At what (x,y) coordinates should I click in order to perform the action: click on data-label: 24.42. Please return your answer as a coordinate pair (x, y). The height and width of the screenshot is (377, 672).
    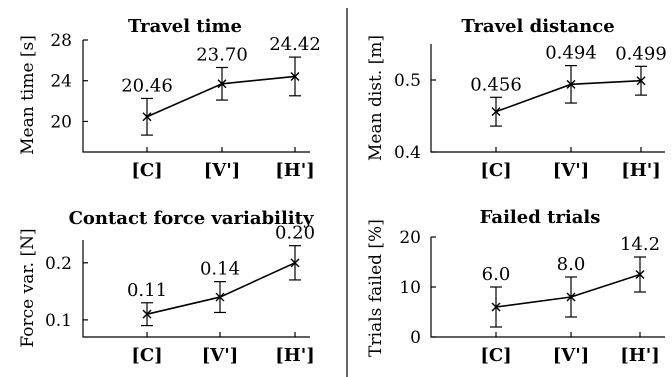
    Looking at the image, I should click on (295, 44).